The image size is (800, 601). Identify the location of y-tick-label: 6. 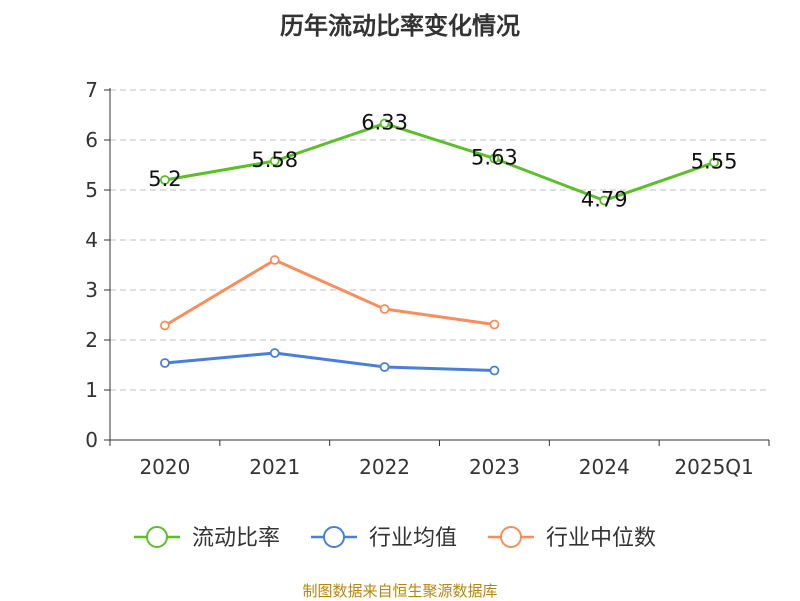
(91, 140).